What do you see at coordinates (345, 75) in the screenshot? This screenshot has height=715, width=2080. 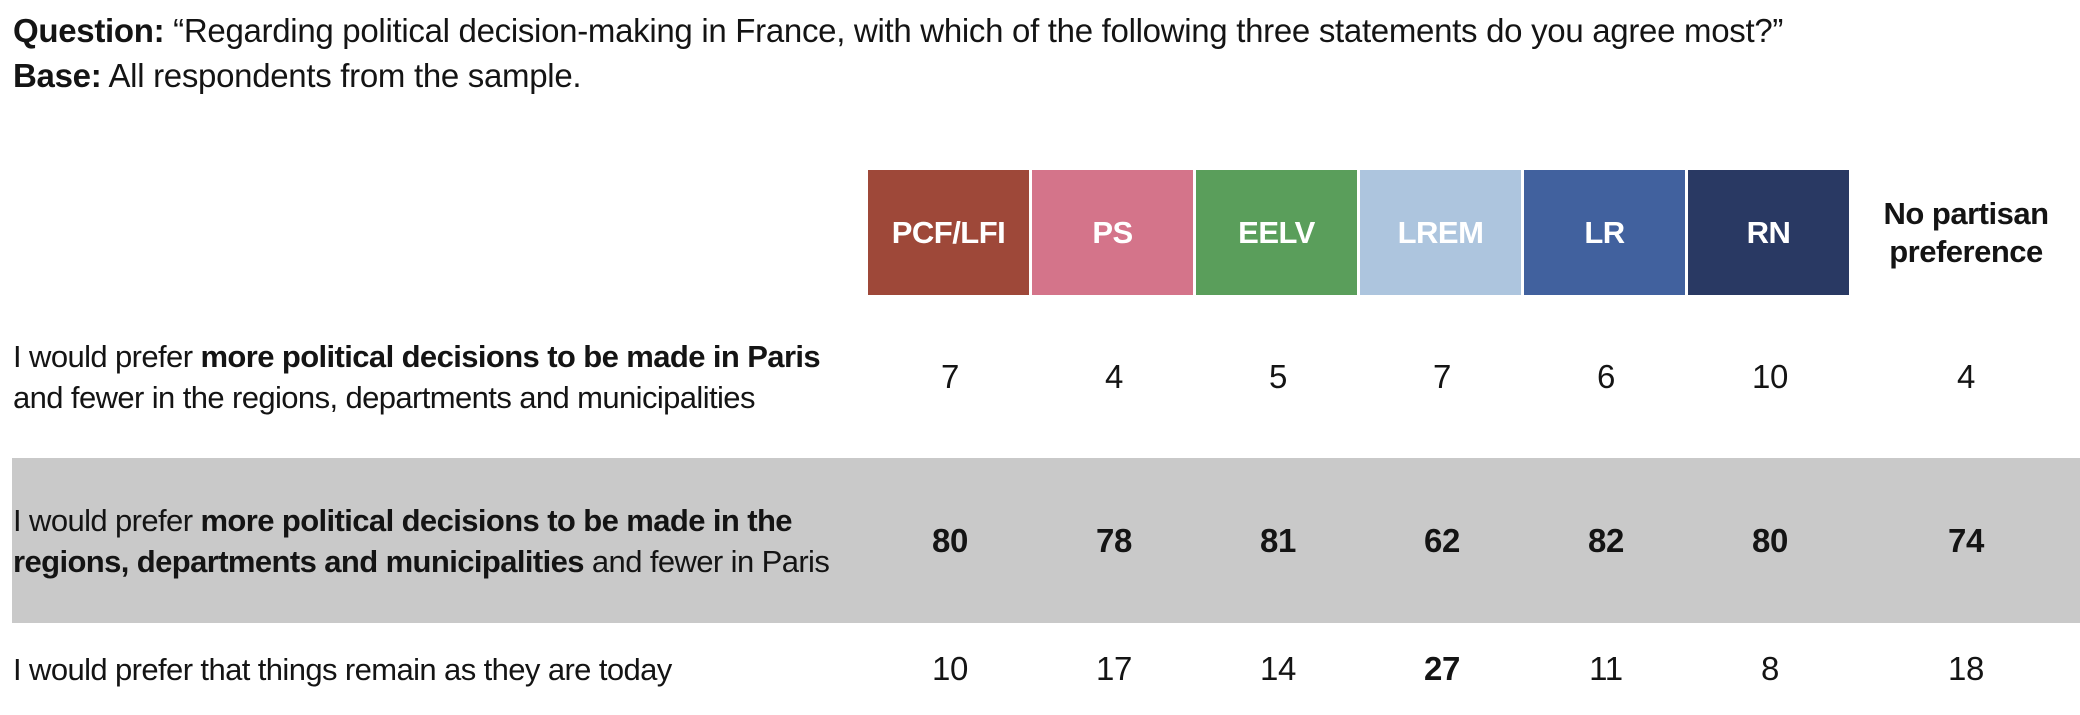 I see `base-text: All respondents from the sample.` at bounding box center [345, 75].